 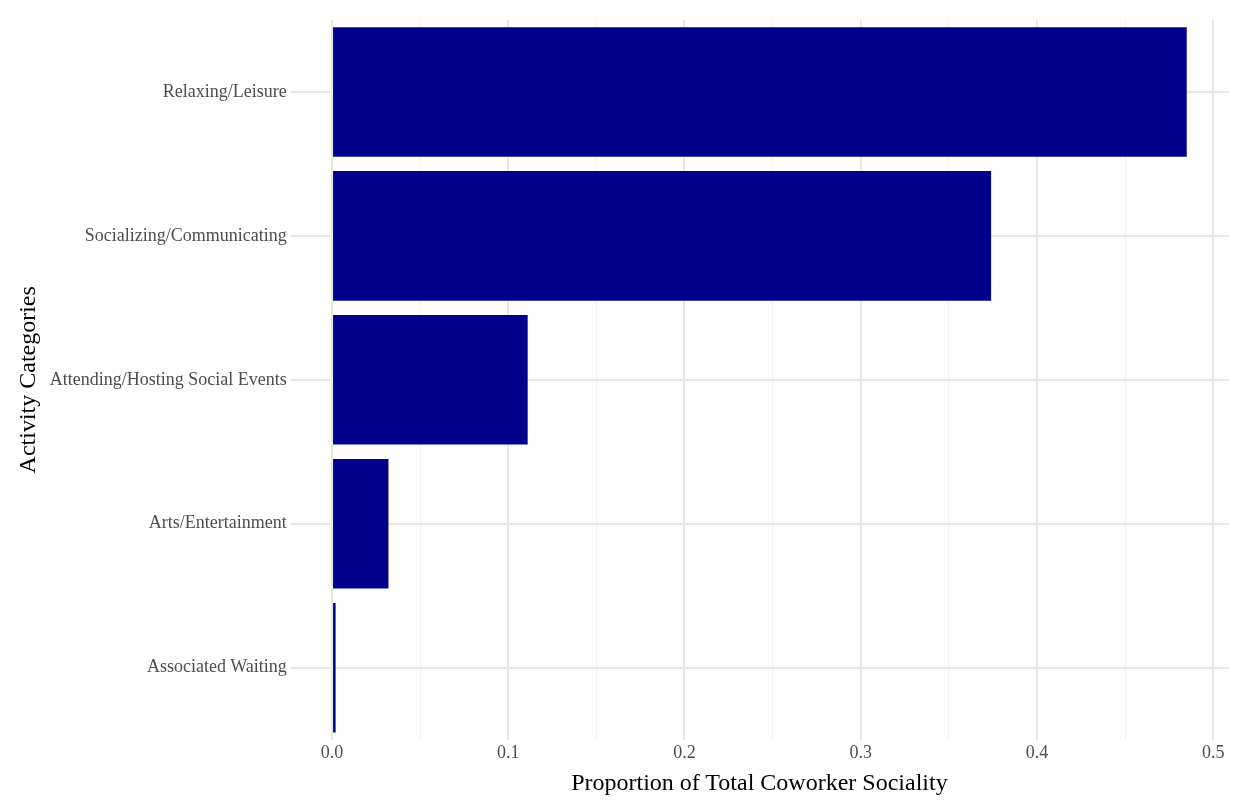 What do you see at coordinates (217, 666) in the screenshot?
I see `y-tick-label: Associated Waiting` at bounding box center [217, 666].